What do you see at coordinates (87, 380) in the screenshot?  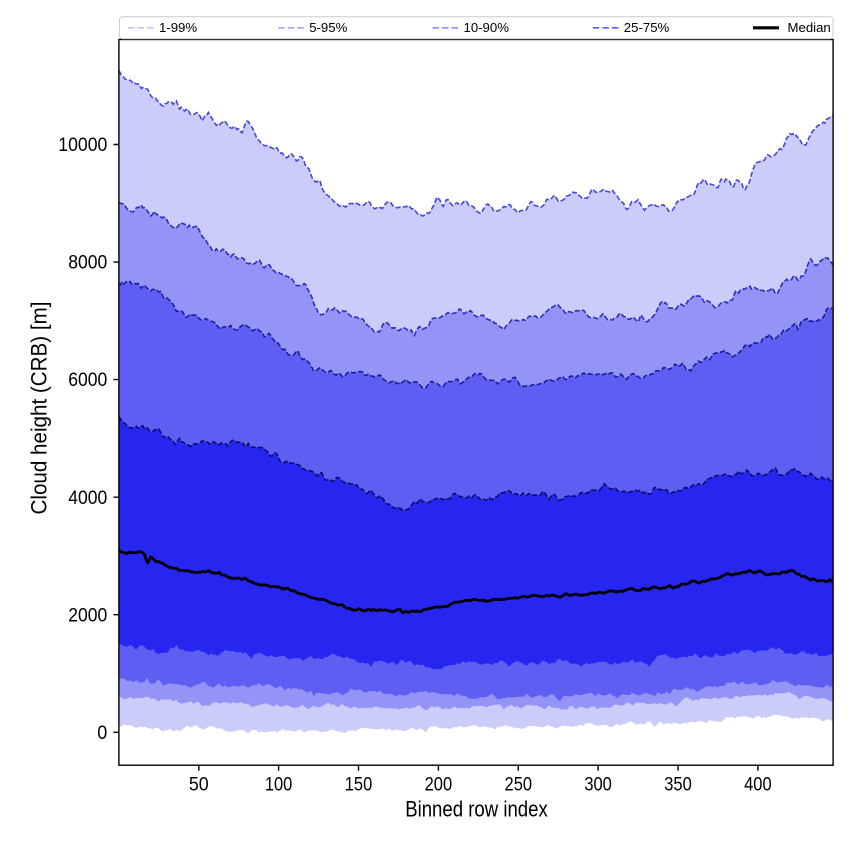 I see `svg-text: 6000` at bounding box center [87, 380].